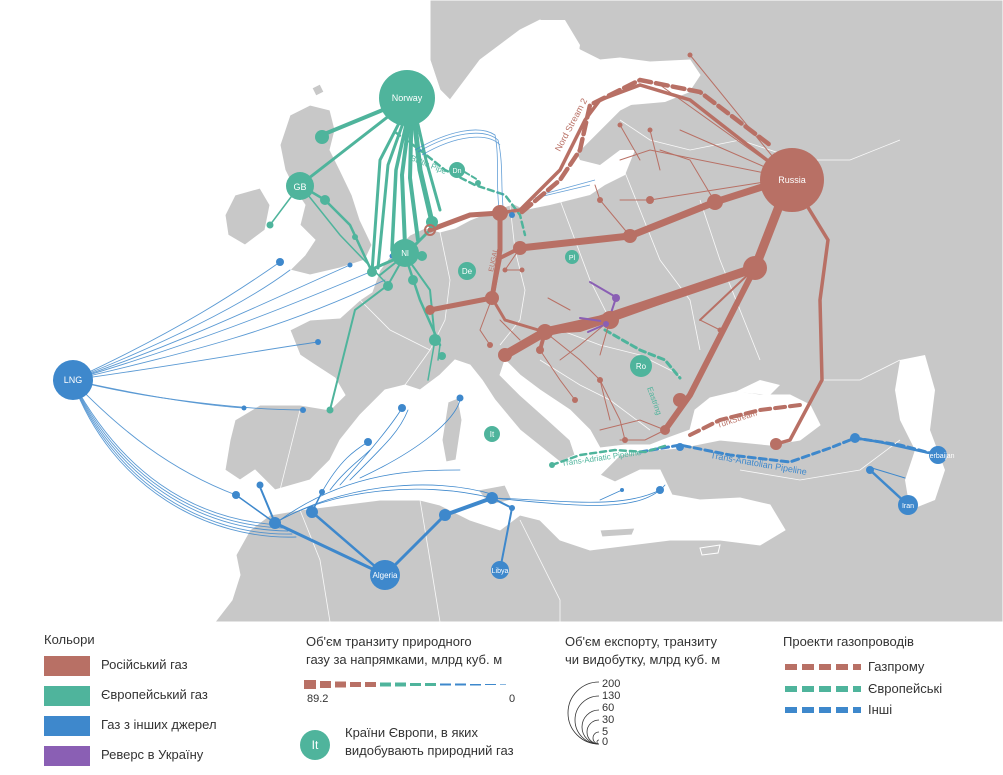 The height and width of the screenshot is (775, 1003). Describe the element at coordinates (470, 170) in the screenshot. I see `skagerrak` at that location.